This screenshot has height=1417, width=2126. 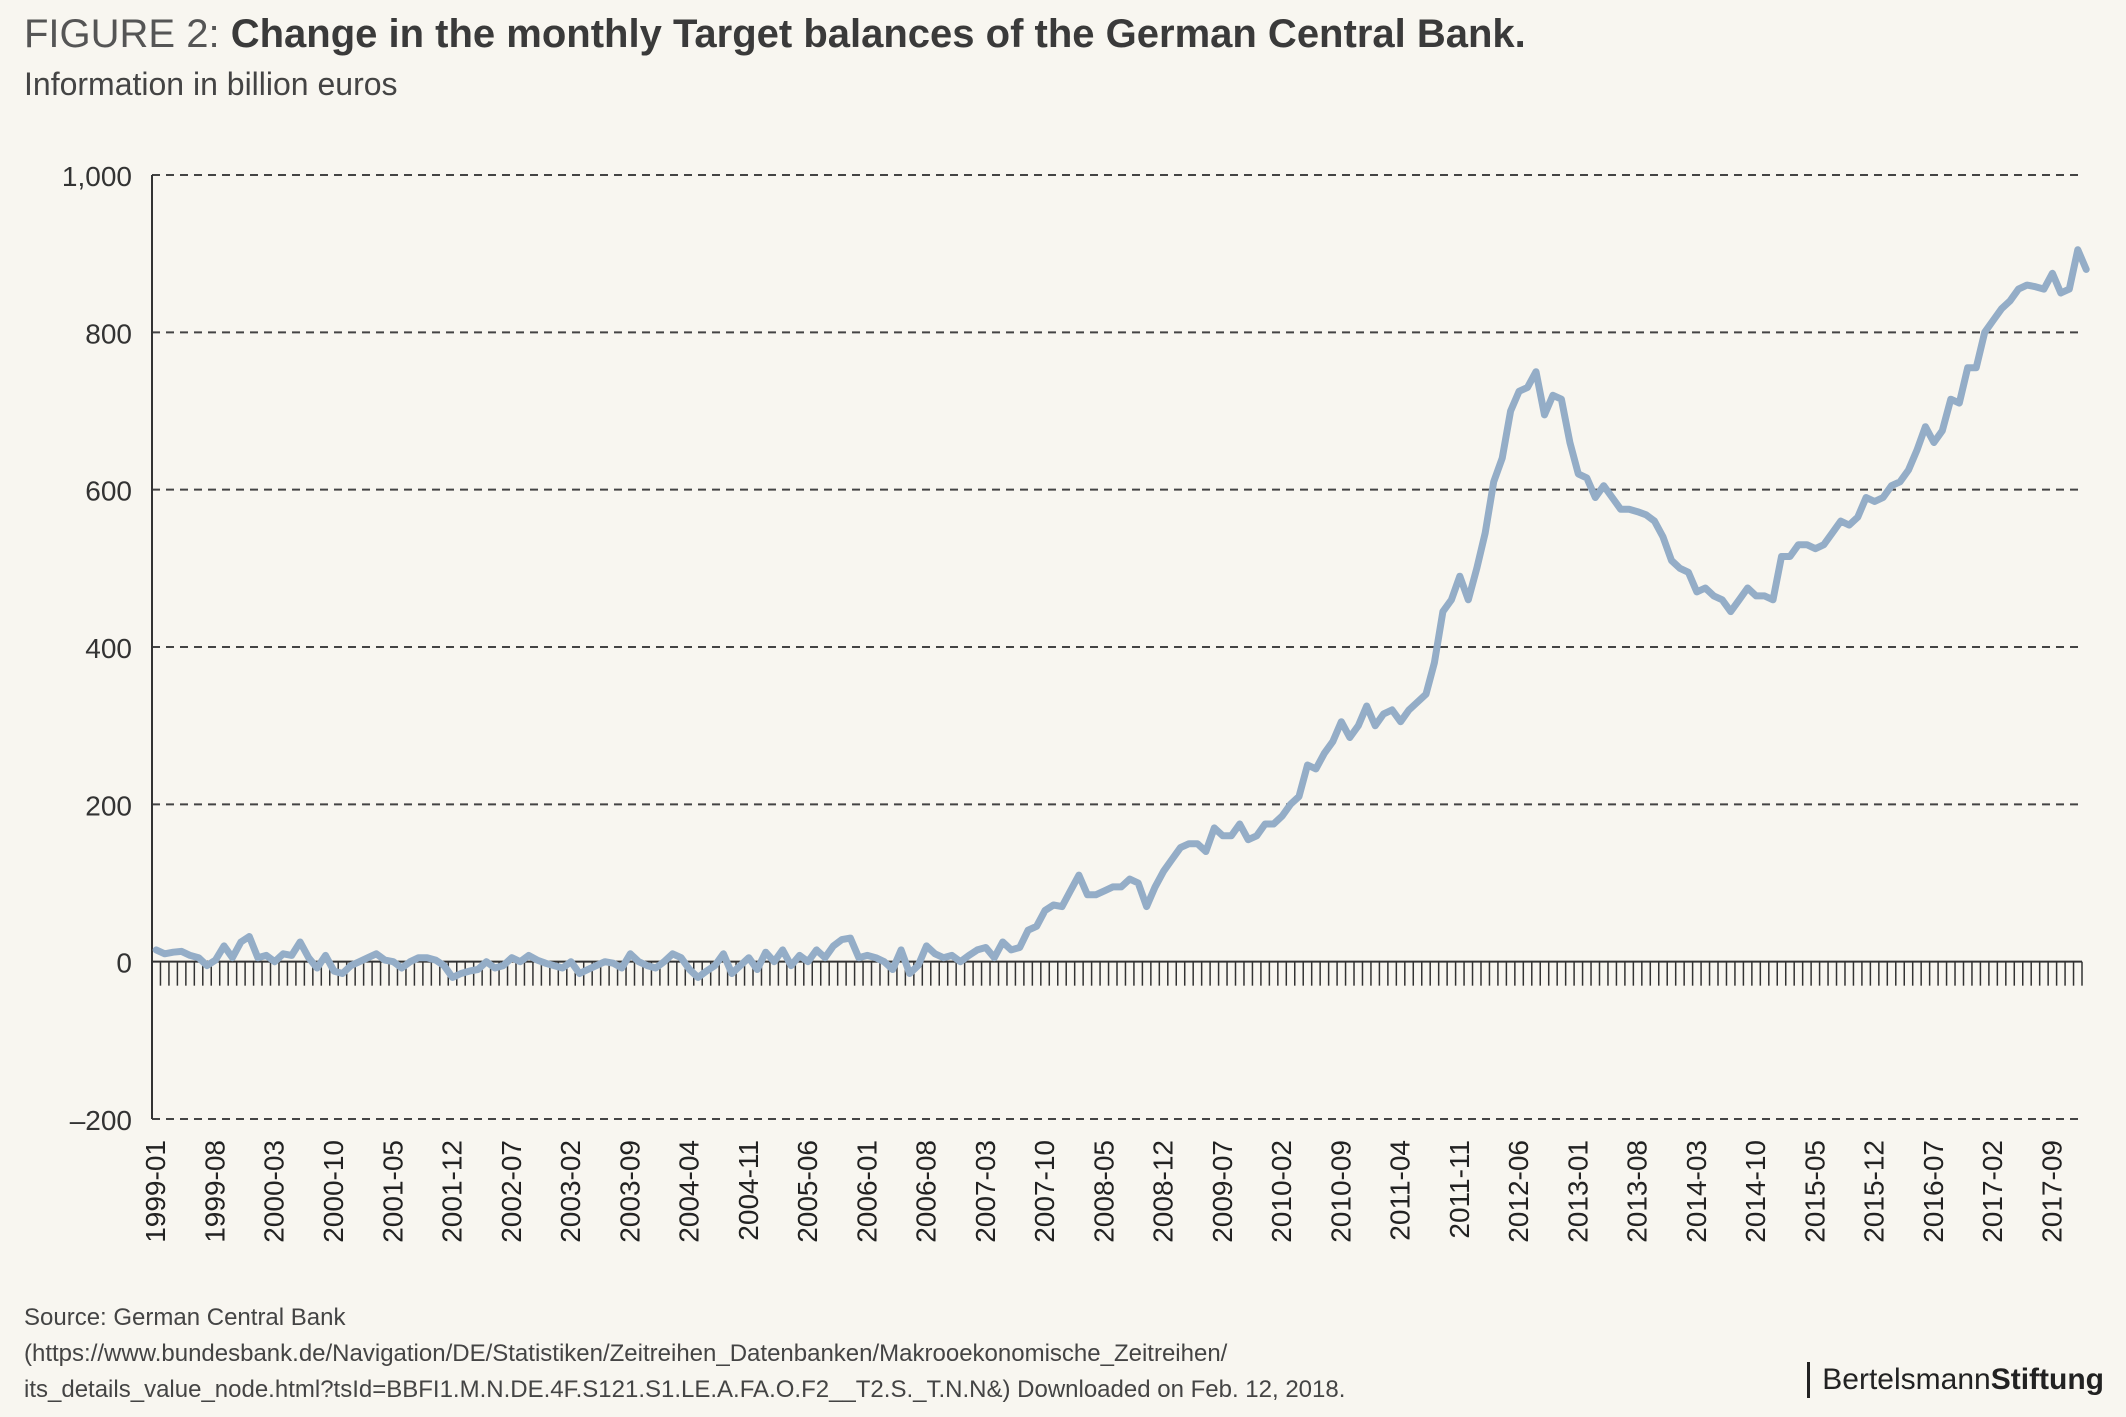 I want to click on x-tick-label: 2006-01, so click(x=866, y=1191).